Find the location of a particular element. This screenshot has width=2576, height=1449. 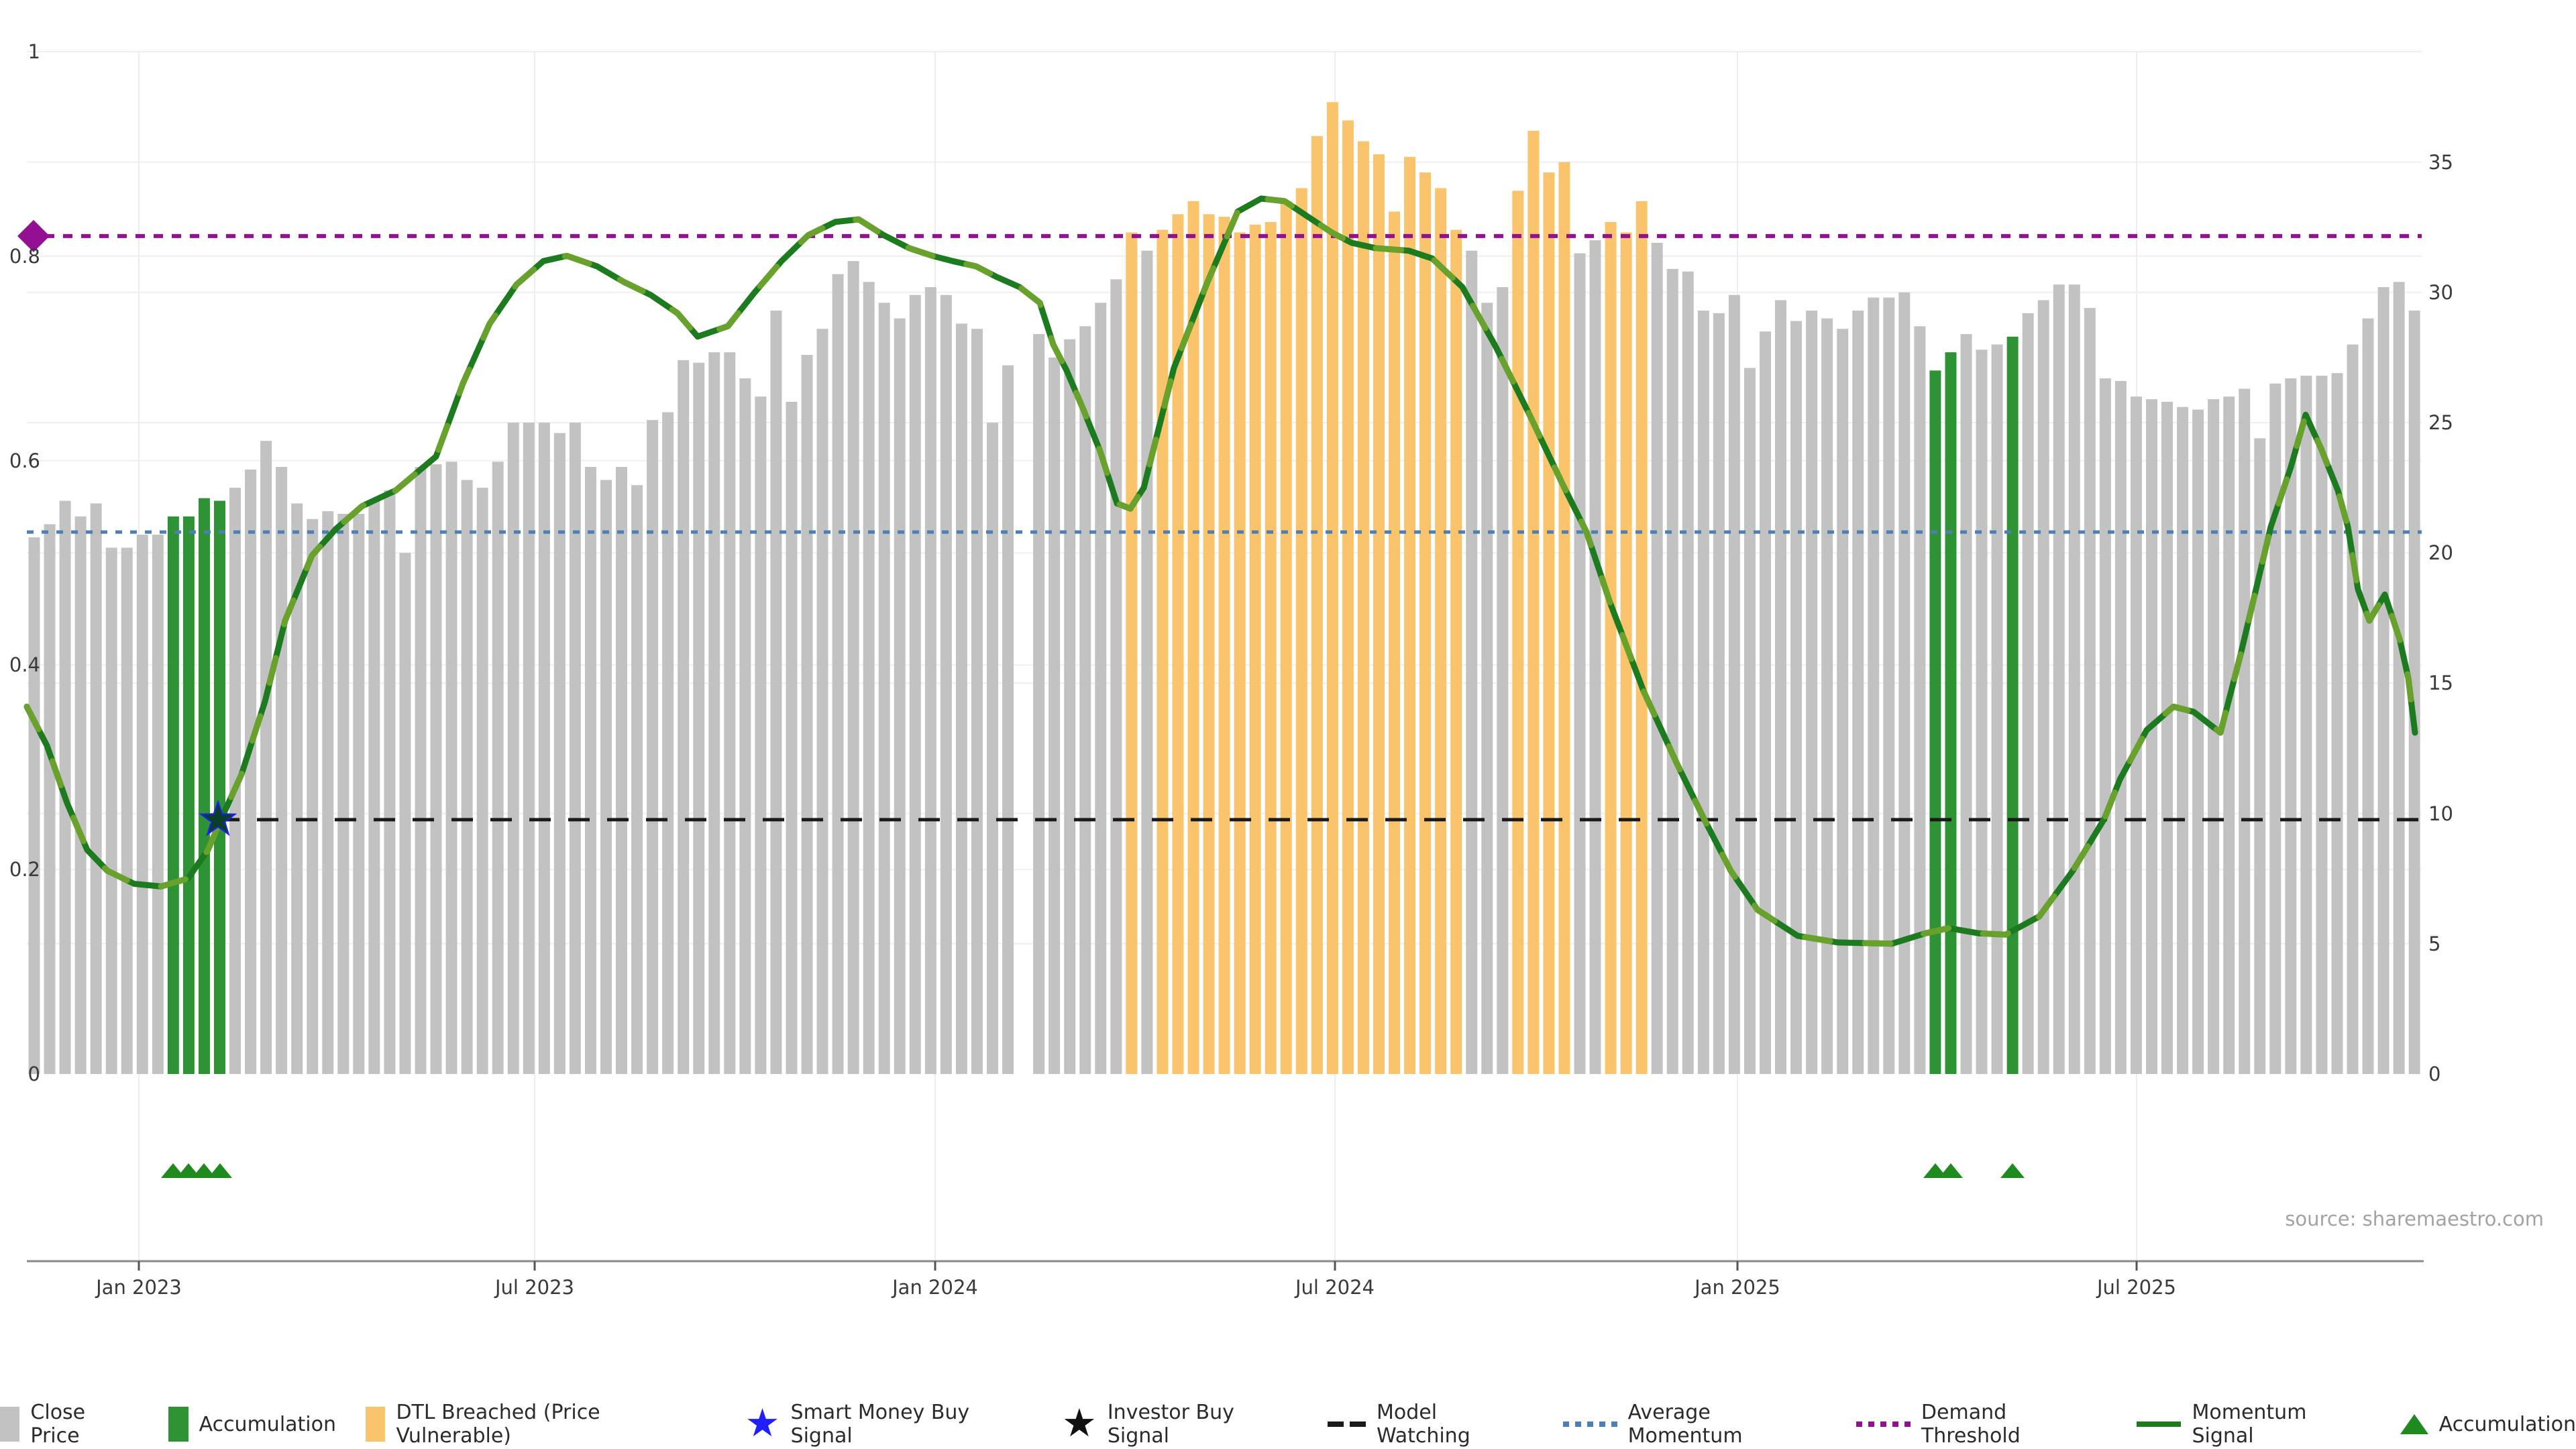

legend-swatch-icon is located at coordinates (376, 1424).